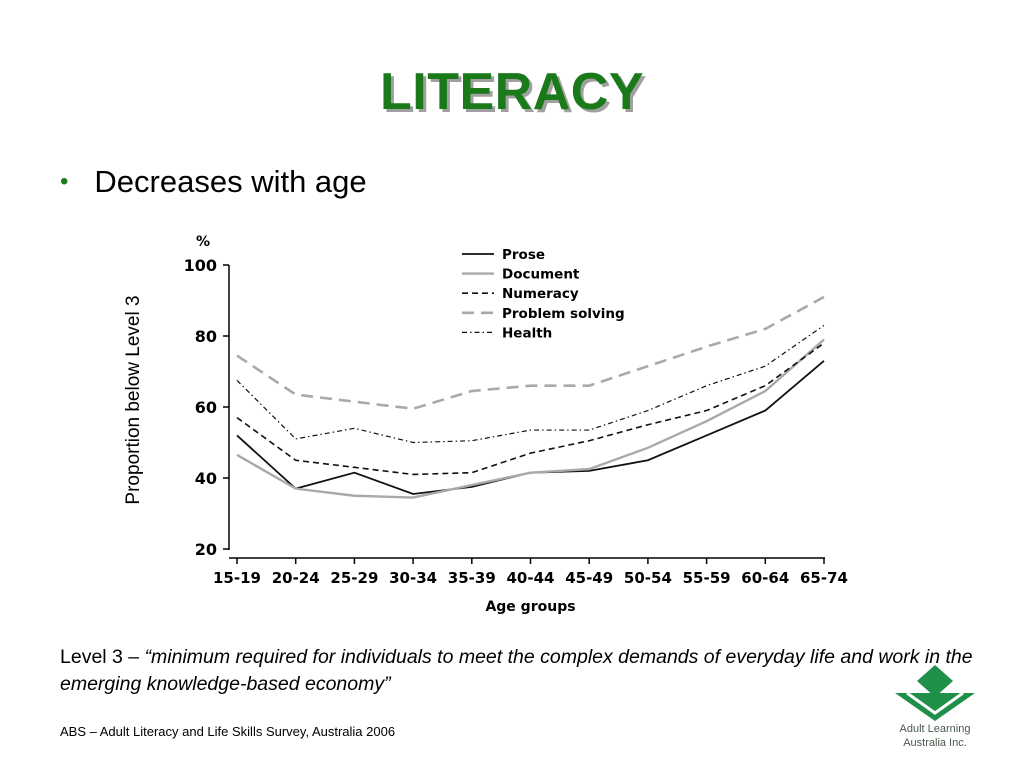 This screenshot has height=768, width=1024. What do you see at coordinates (531, 578) in the screenshot?
I see `x-tick-label: 40-44` at bounding box center [531, 578].